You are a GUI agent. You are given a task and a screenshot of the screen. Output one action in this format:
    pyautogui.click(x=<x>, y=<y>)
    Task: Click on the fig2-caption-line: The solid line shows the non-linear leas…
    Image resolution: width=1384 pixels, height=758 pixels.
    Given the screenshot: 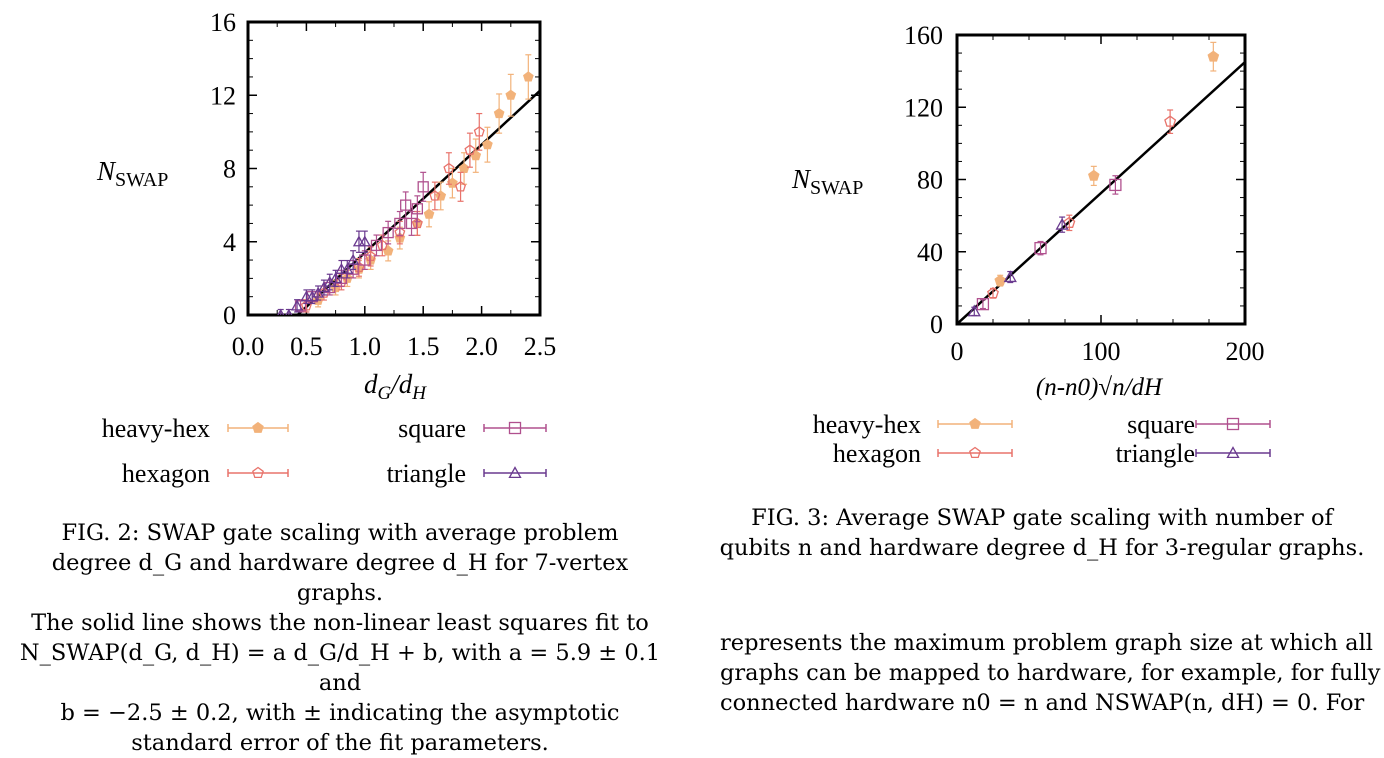 What is the action you would take?
    pyautogui.click(x=340, y=623)
    